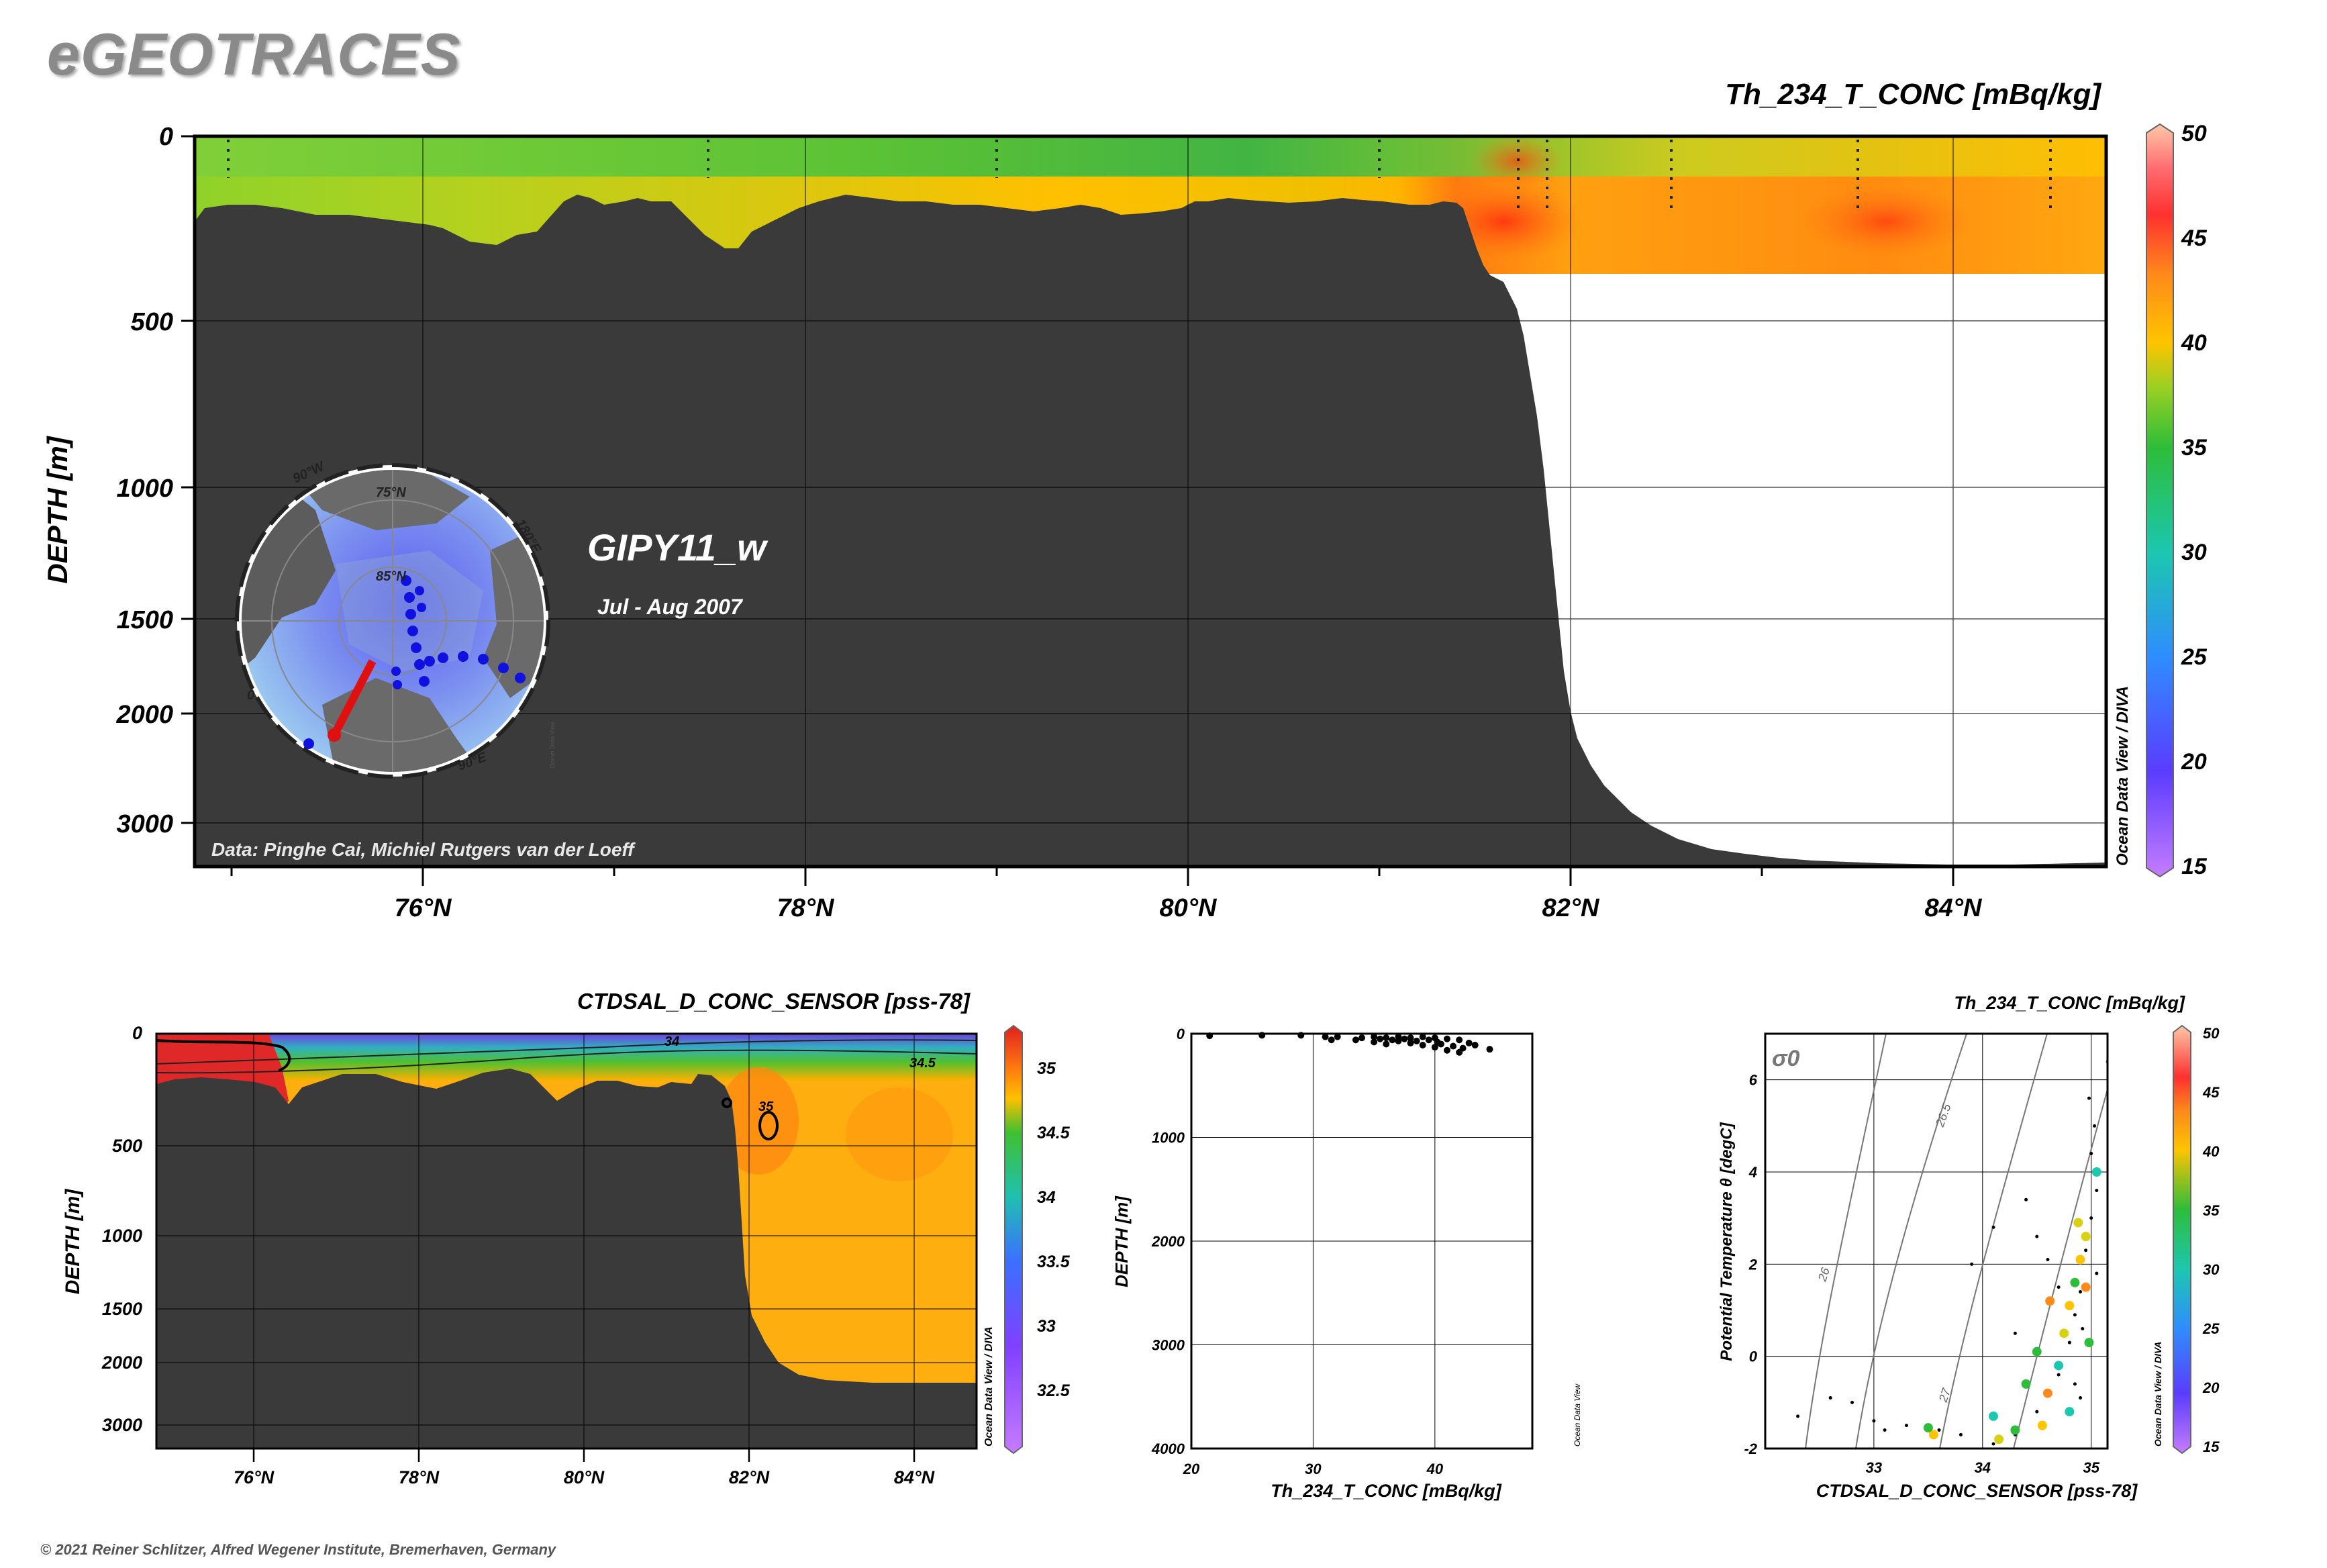 The height and width of the screenshot is (1568, 2327). What do you see at coordinates (144, 620) in the screenshot?
I see `main-y-tick: 1500` at bounding box center [144, 620].